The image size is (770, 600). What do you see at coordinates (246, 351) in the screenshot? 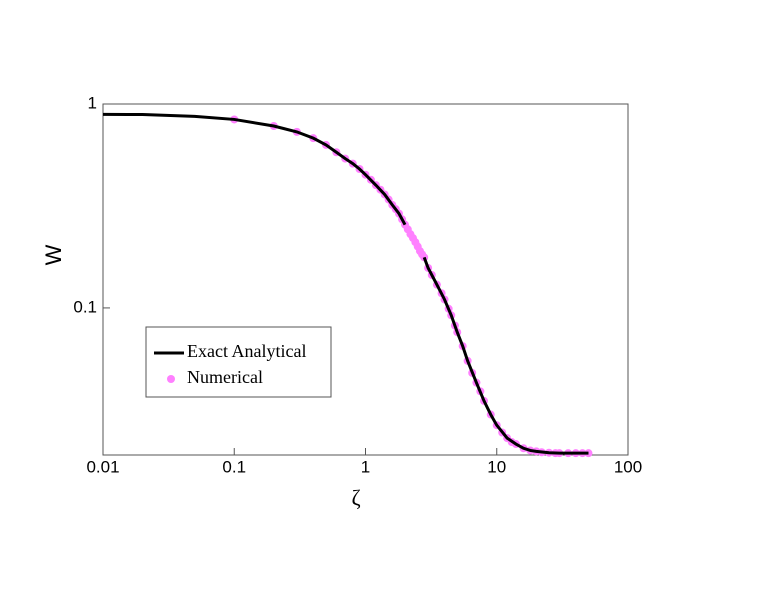
I see `legend-label: Exact Analytical` at bounding box center [246, 351].